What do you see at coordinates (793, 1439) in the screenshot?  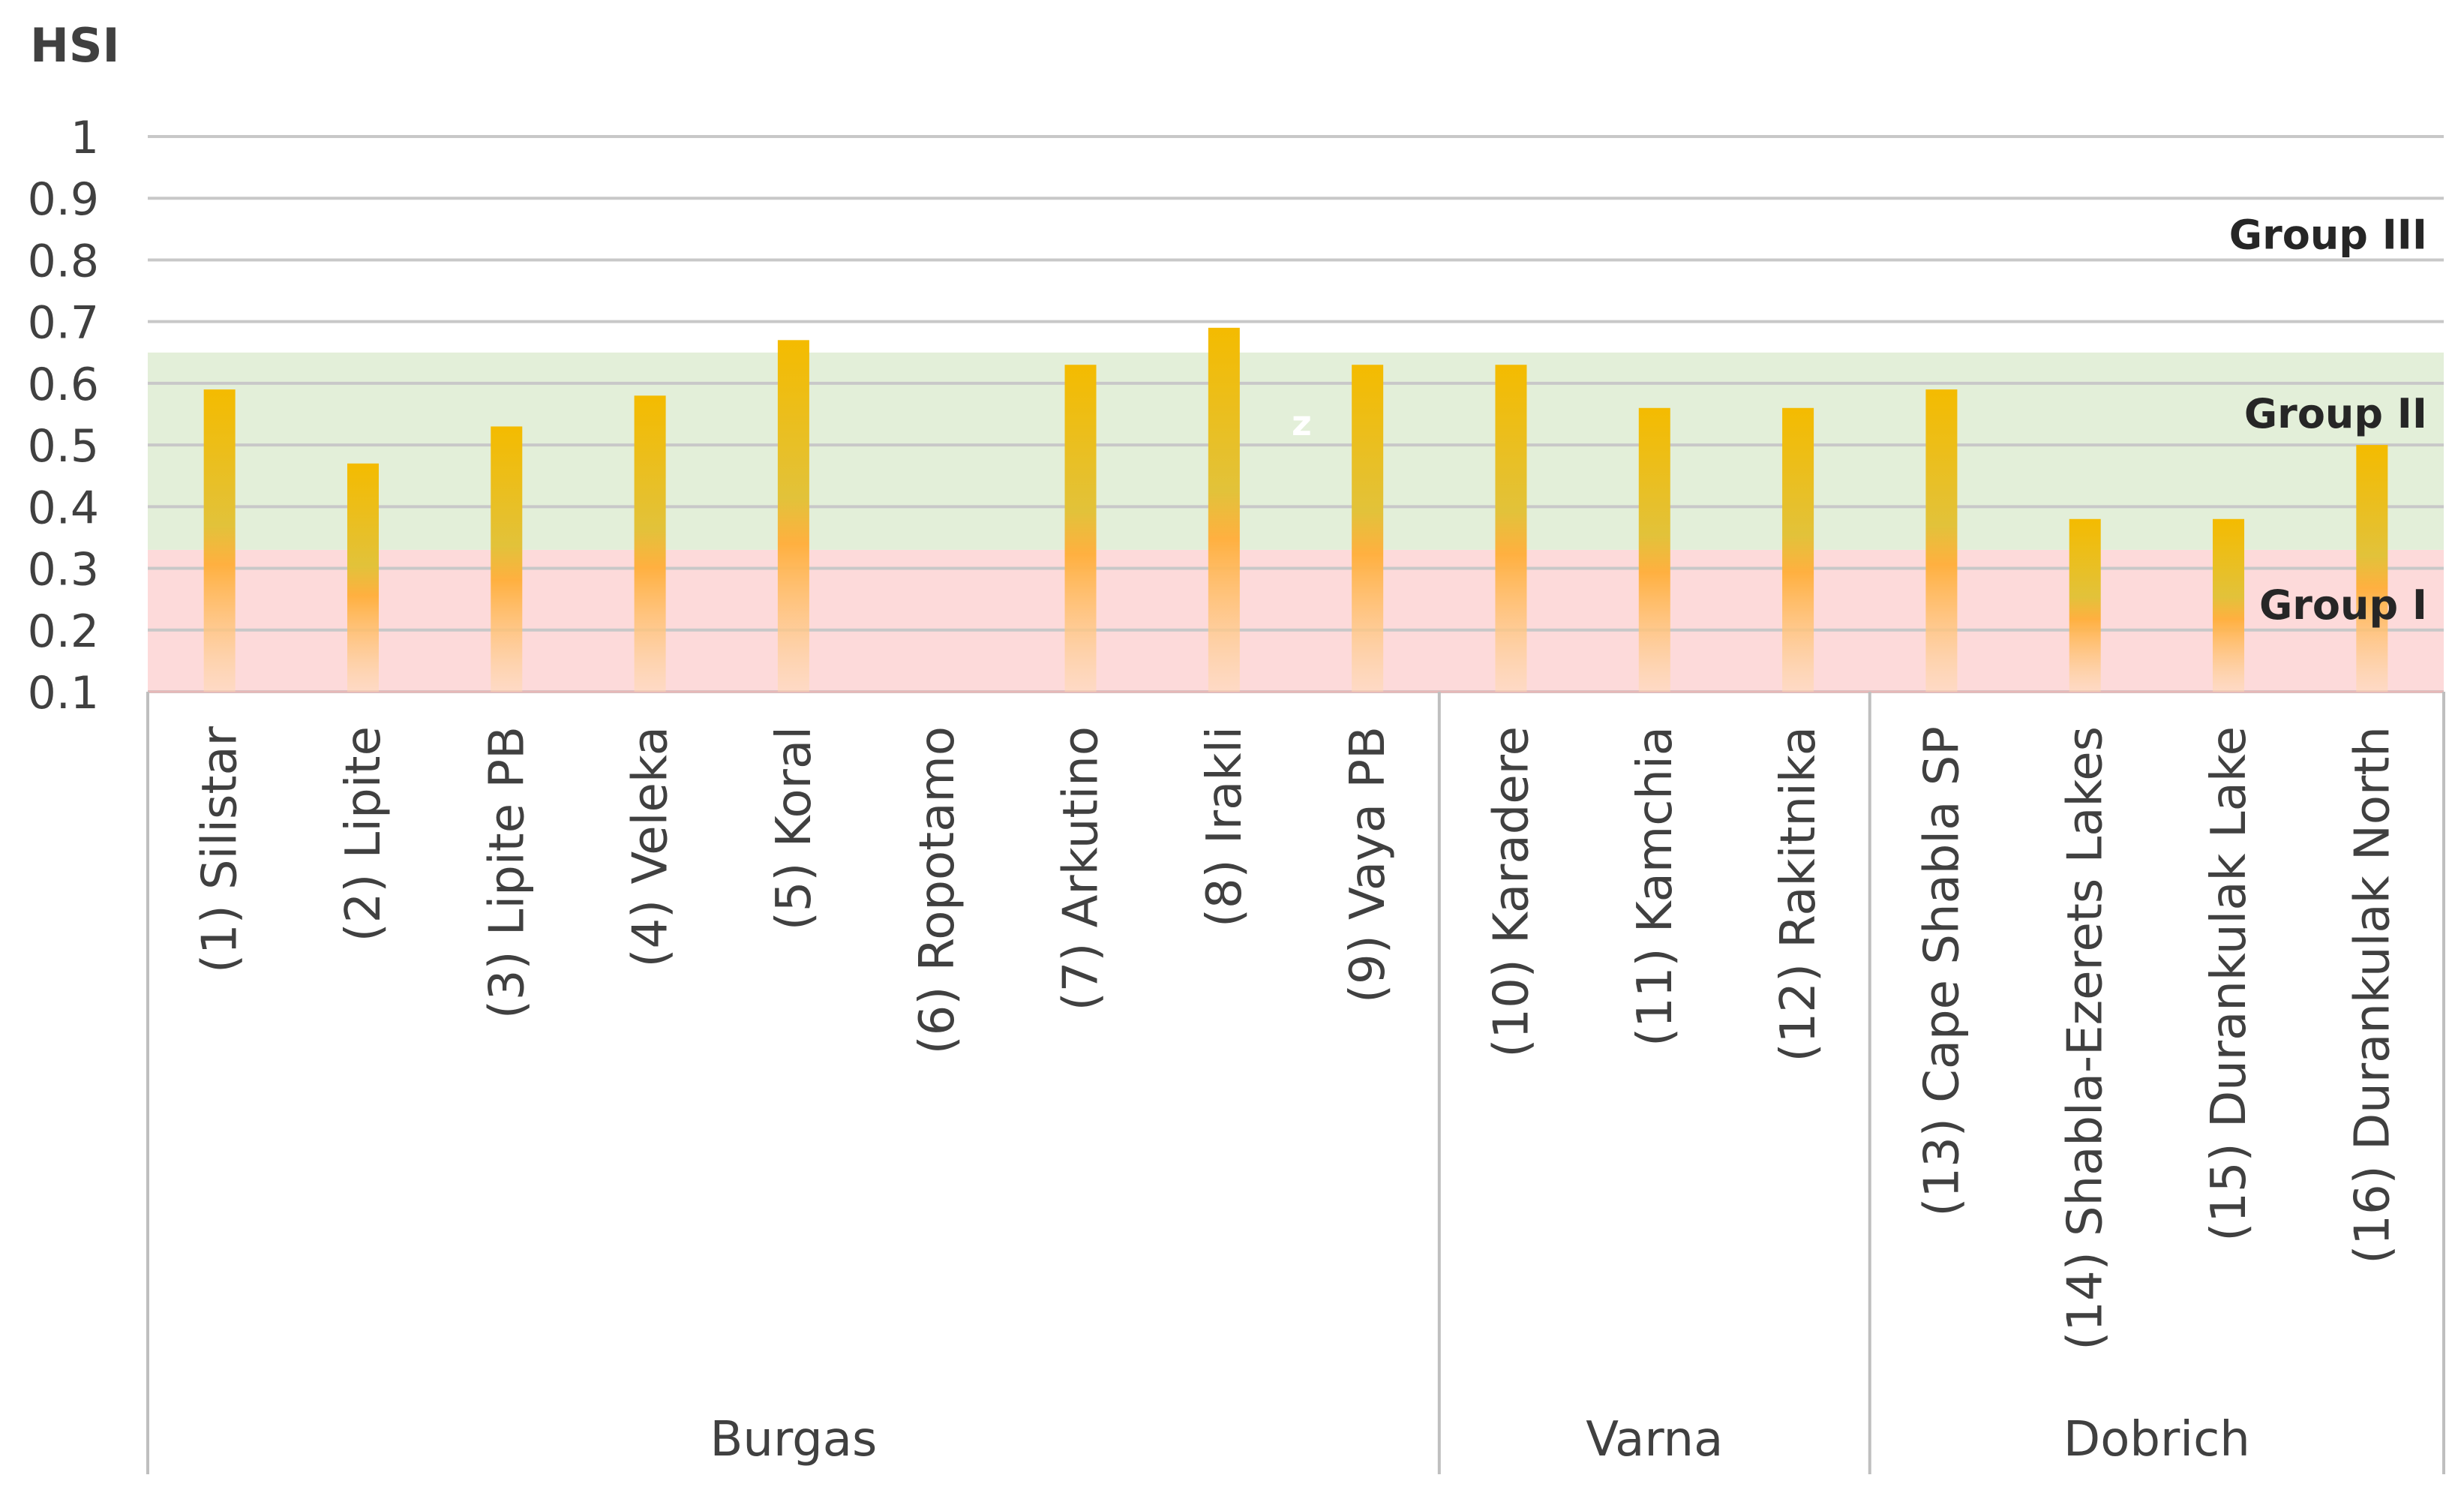 I see `group-label: Burgas` at bounding box center [793, 1439].